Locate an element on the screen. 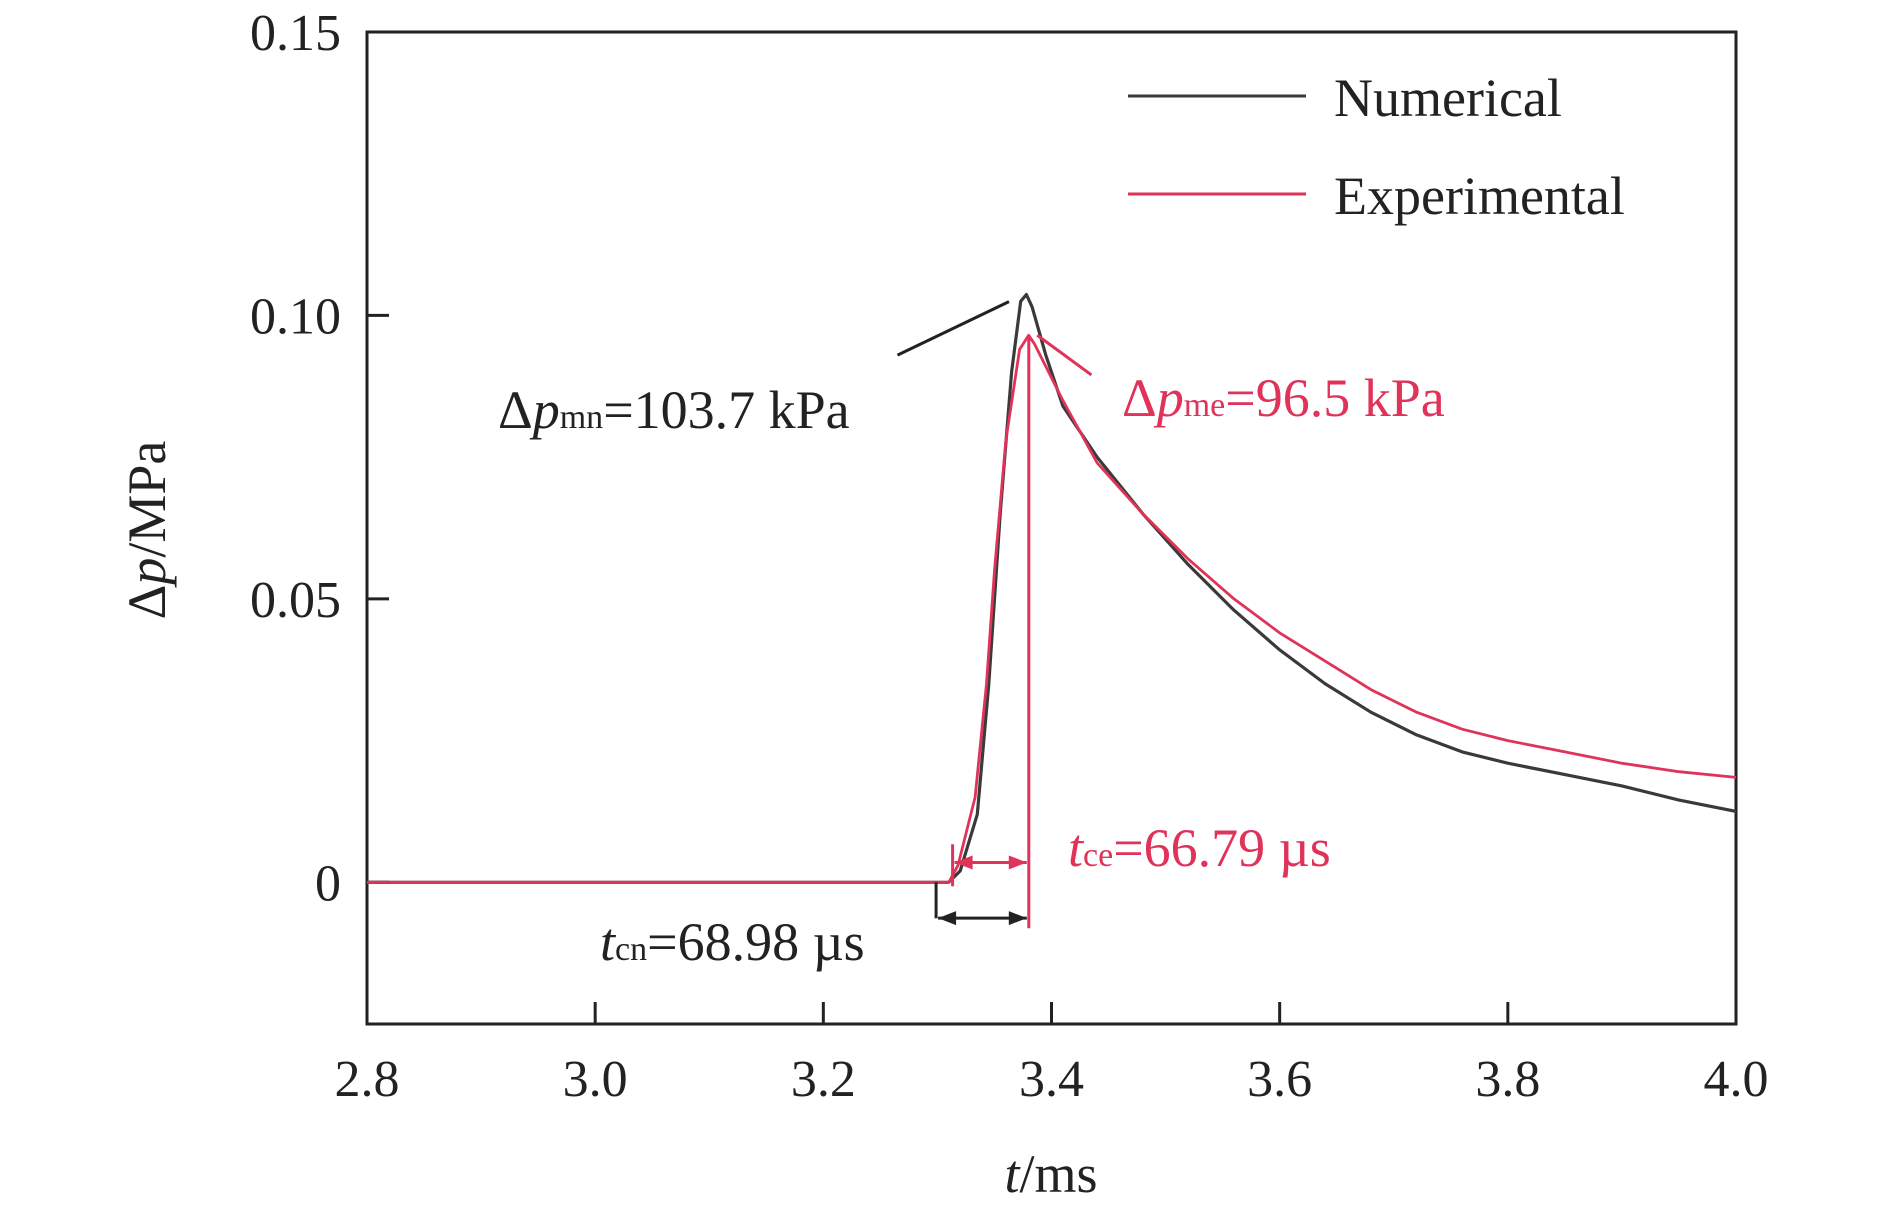 This screenshot has width=1889, height=1214. x-tick-label: 3.2 is located at coordinates (823, 1079).